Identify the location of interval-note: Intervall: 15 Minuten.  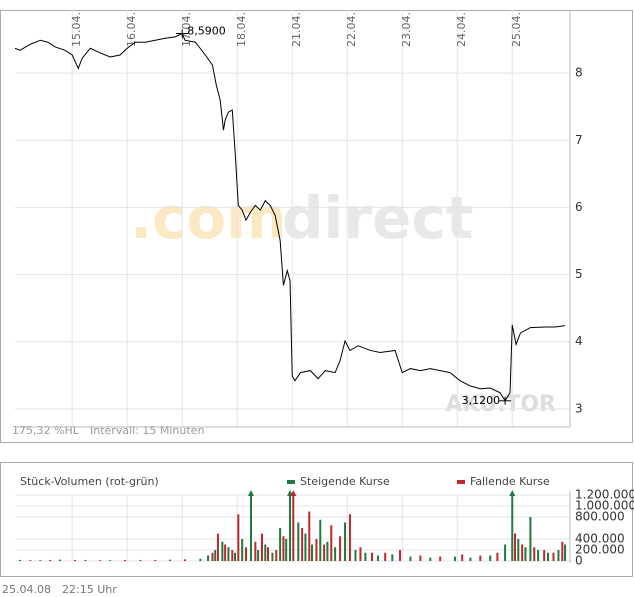
(147, 430).